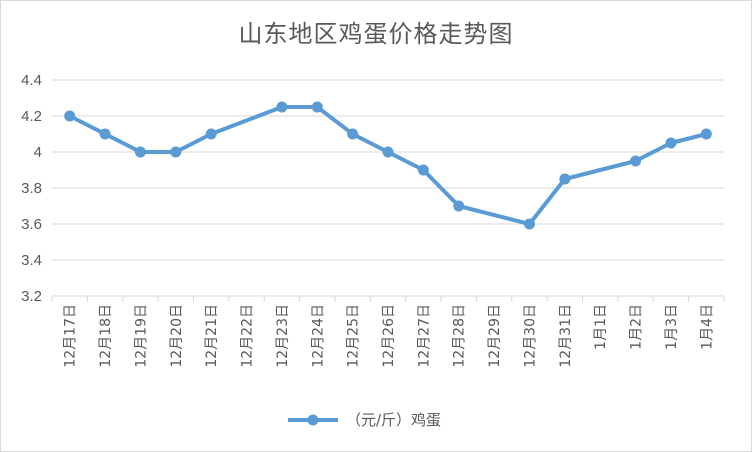 Image resolution: width=752 pixels, height=452 pixels. What do you see at coordinates (283, 336) in the screenshot?
I see `x-tick-label: 12月23日` at bounding box center [283, 336].